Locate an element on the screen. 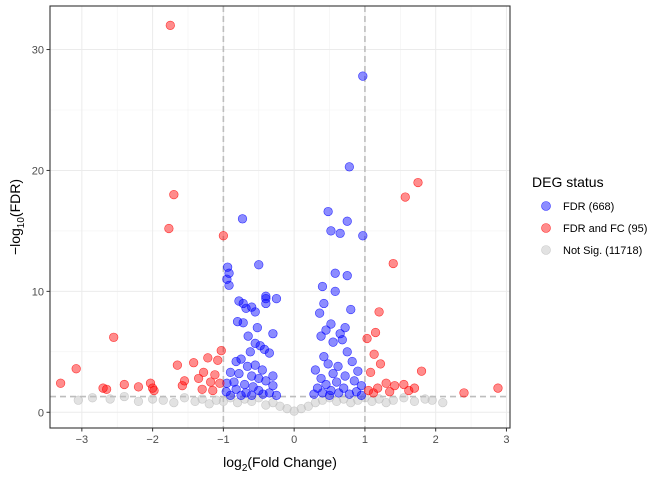 This screenshot has height=480, width=672. legend-key-fdr is located at coordinates (546, 206).